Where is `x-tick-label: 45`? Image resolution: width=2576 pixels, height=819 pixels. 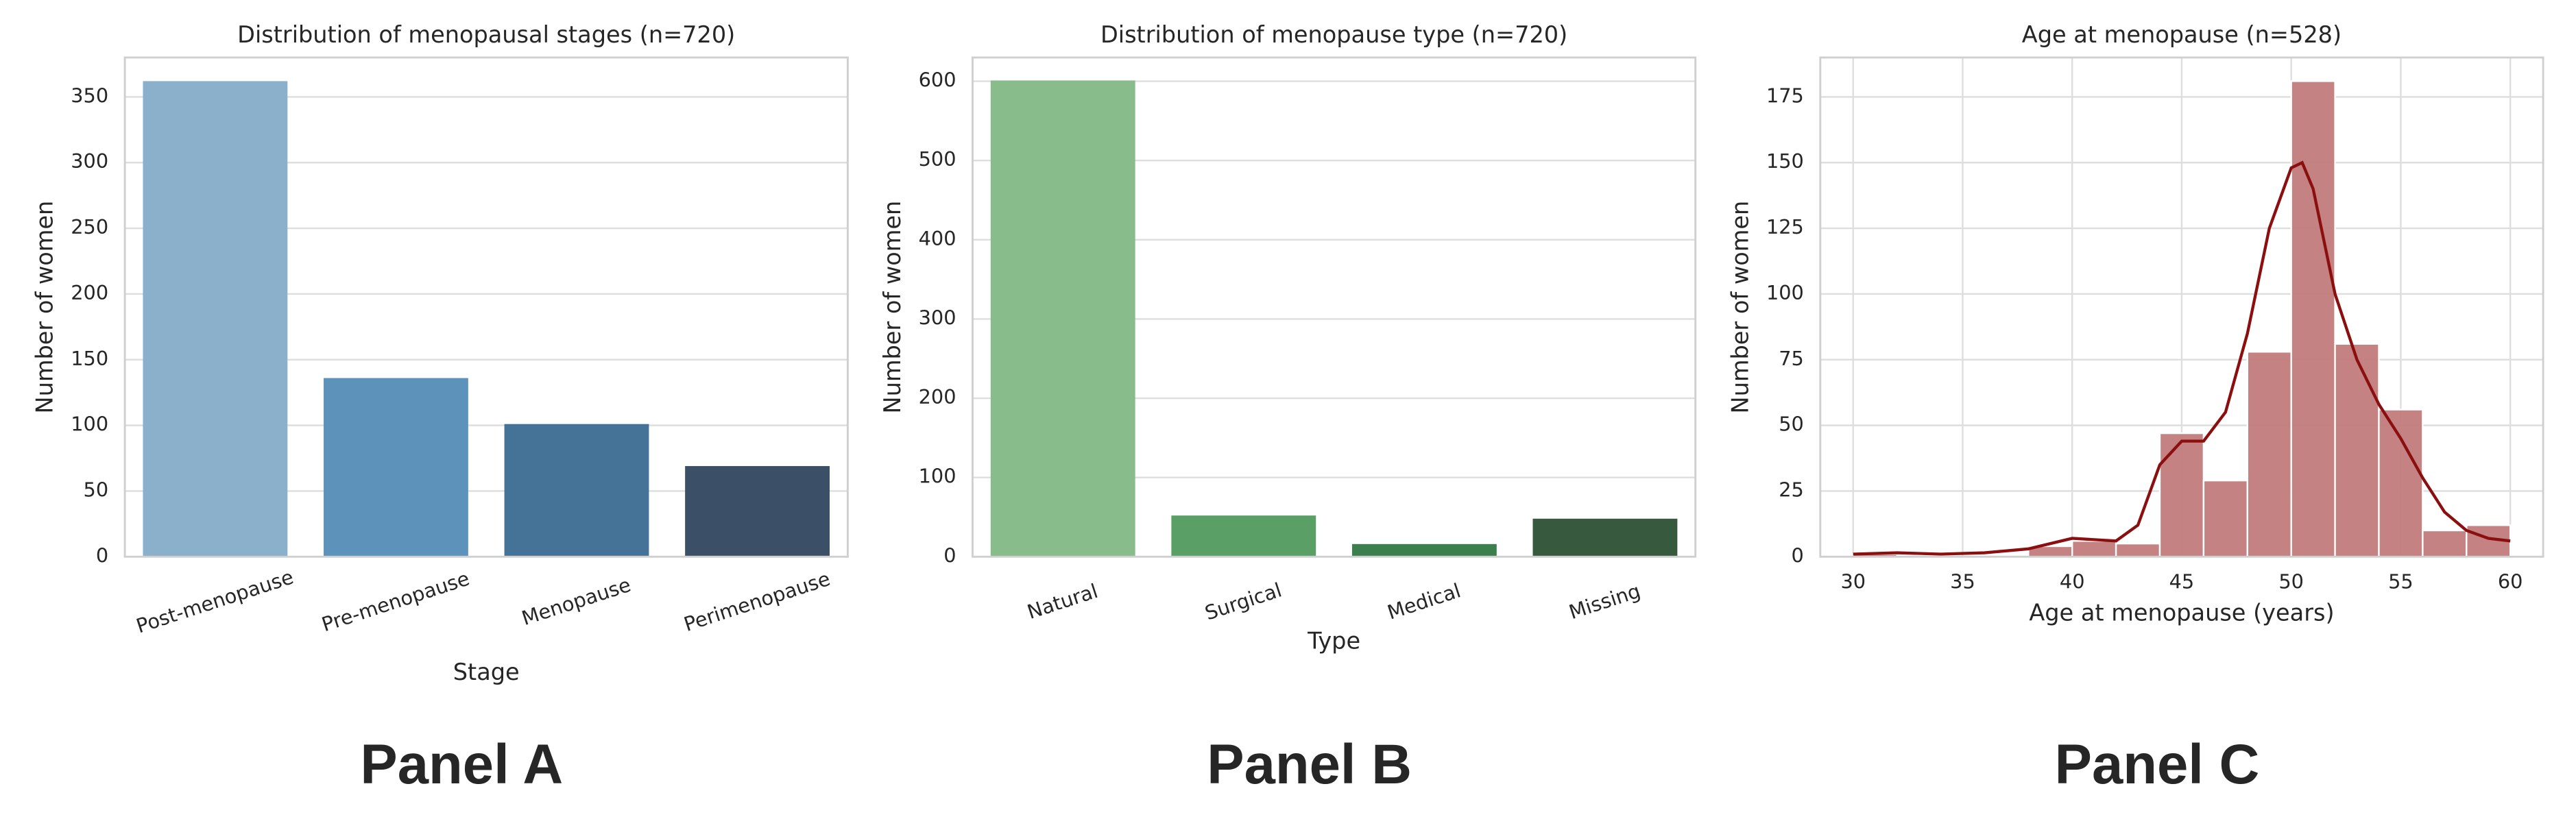 x-tick-label: 45 is located at coordinates (2182, 582).